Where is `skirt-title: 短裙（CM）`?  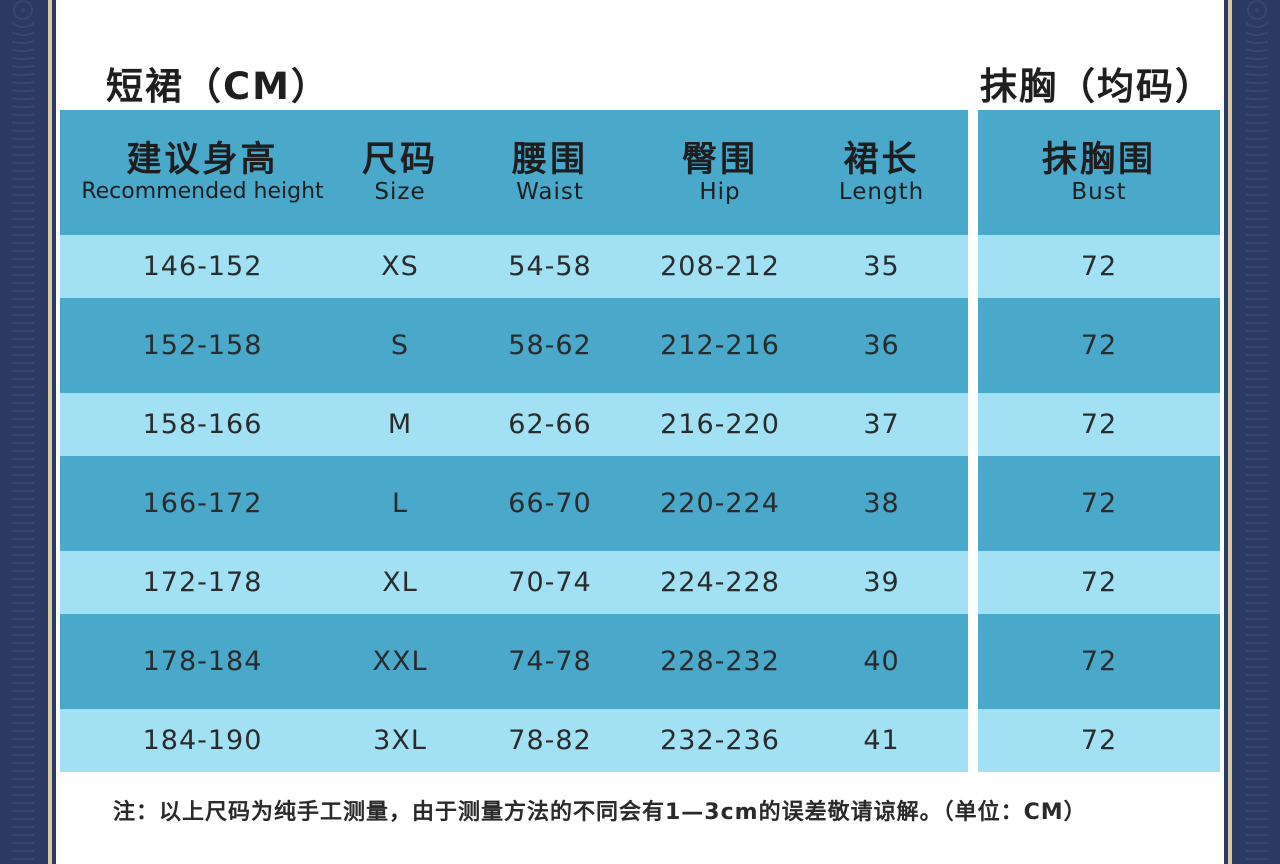
skirt-title: 短裙（CM） is located at coordinates (218, 86).